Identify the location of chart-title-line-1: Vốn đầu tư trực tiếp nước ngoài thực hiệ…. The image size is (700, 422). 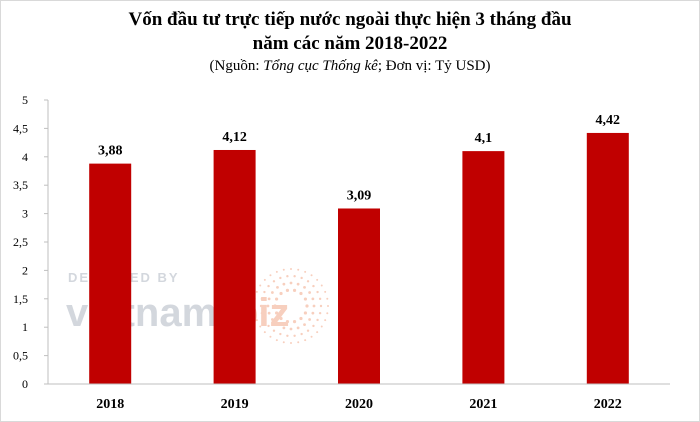
(350, 19).